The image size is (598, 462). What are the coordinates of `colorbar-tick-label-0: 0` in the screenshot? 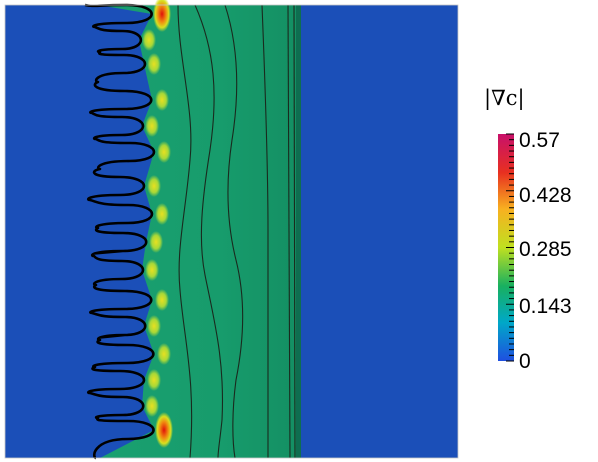 It's located at (525, 361).